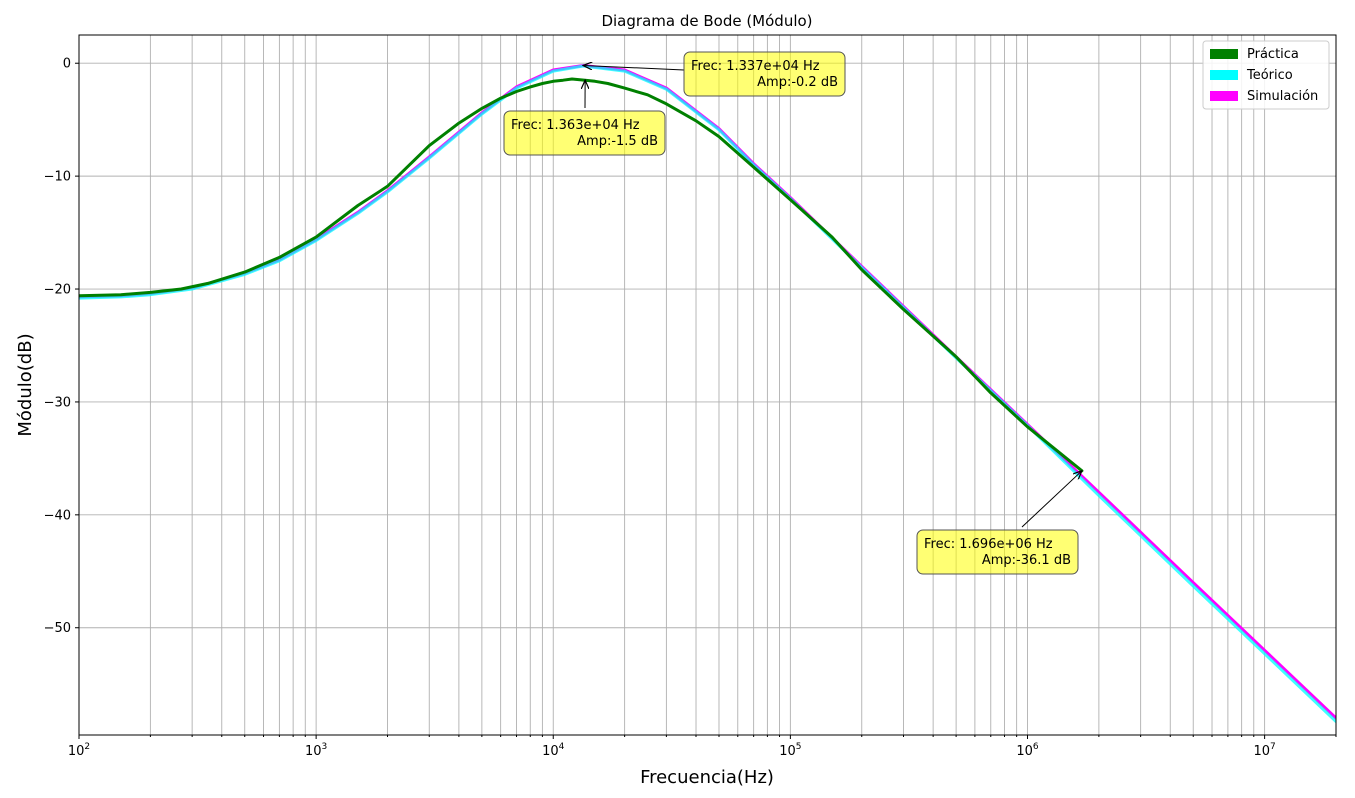 The width and height of the screenshot is (1355, 798). Describe the element at coordinates (617, 141) in the screenshot. I see `annotation-amplitude: Amp:-1.5 dB` at that location.